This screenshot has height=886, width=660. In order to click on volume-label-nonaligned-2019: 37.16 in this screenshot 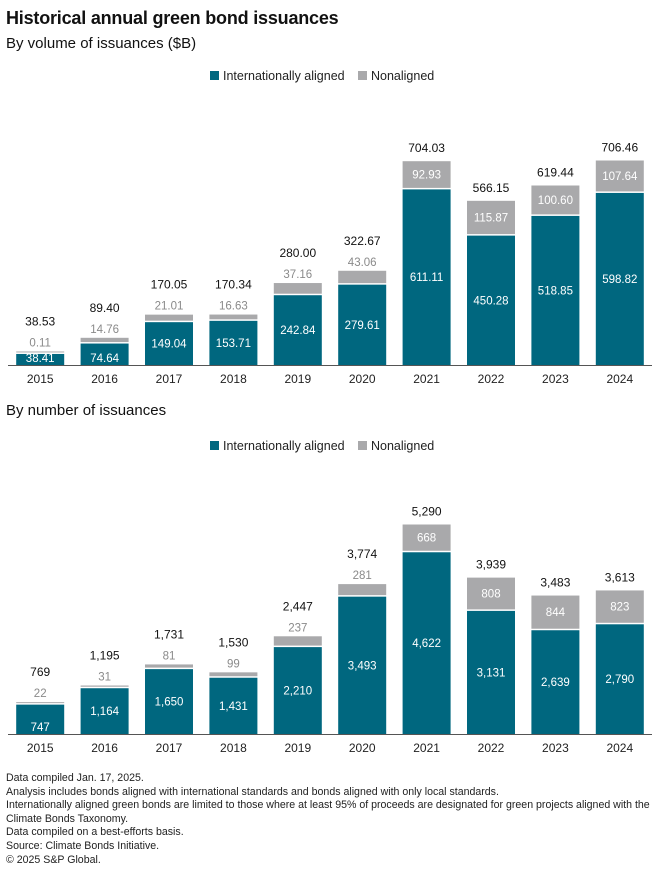, I will do `click(297, 275)`.